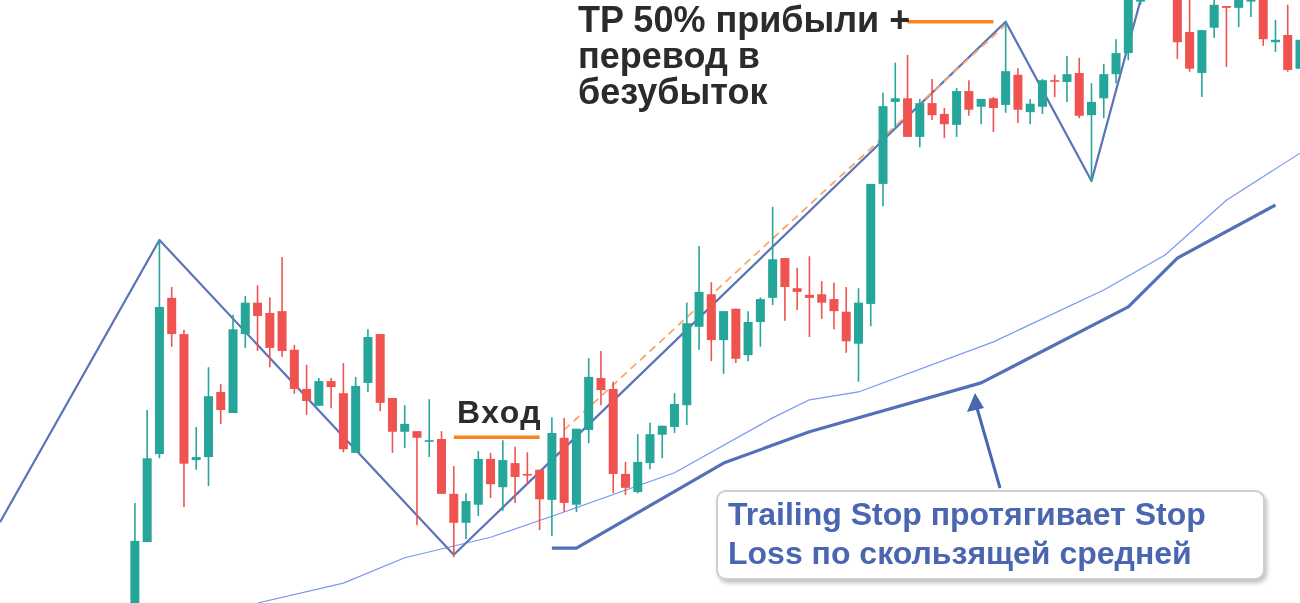 The height and width of the screenshot is (603, 1300). Describe the element at coordinates (745, 56) in the screenshot. I see `annotation: TP 50% прибыли + перевод в безубыток` at that location.